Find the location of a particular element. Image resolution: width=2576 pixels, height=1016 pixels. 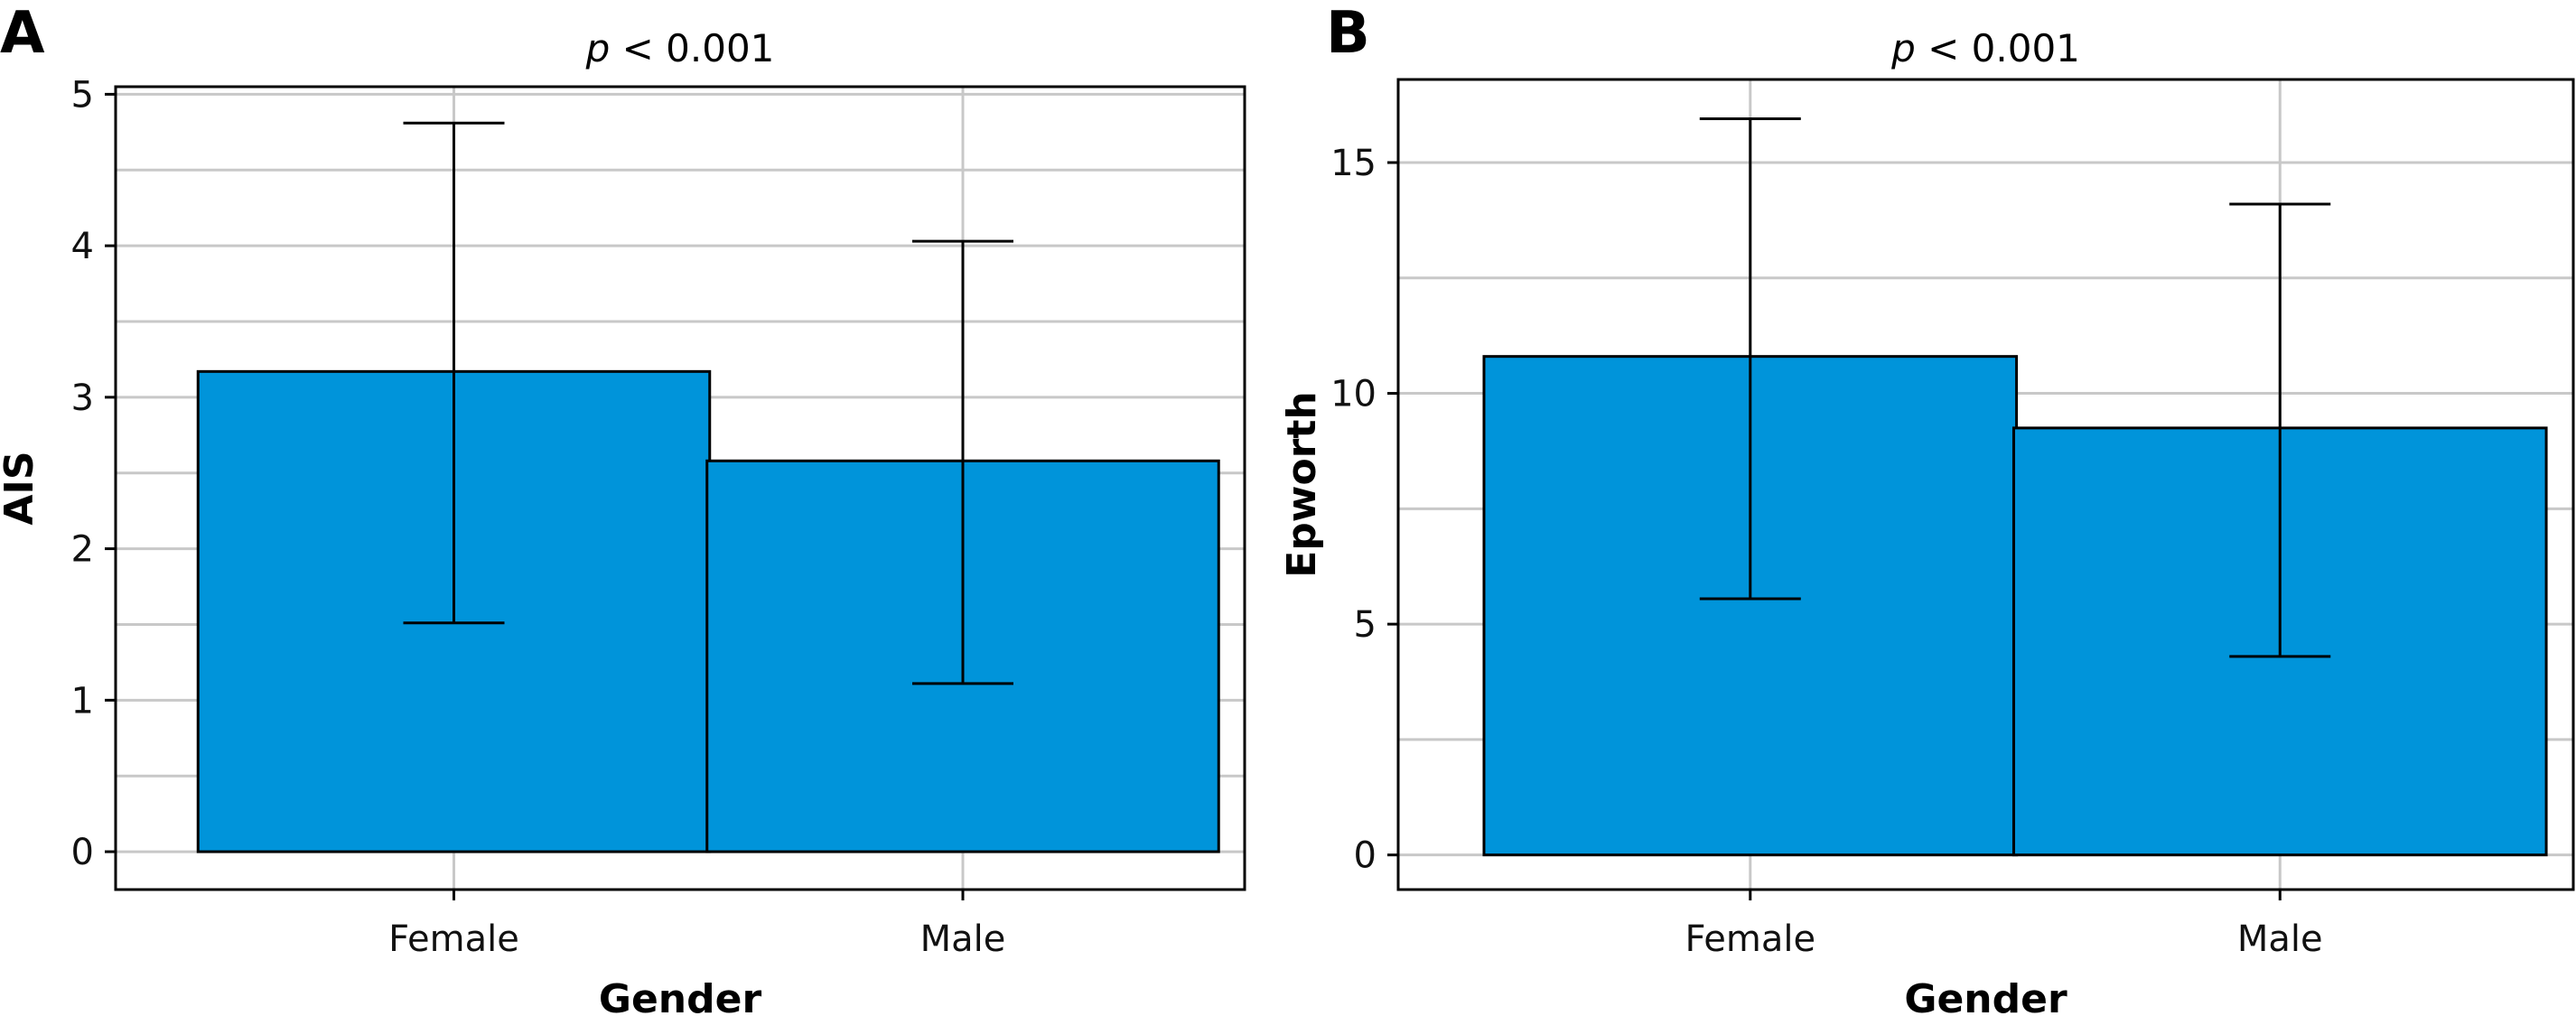

y-tick-label: 4 is located at coordinates (82, 246).